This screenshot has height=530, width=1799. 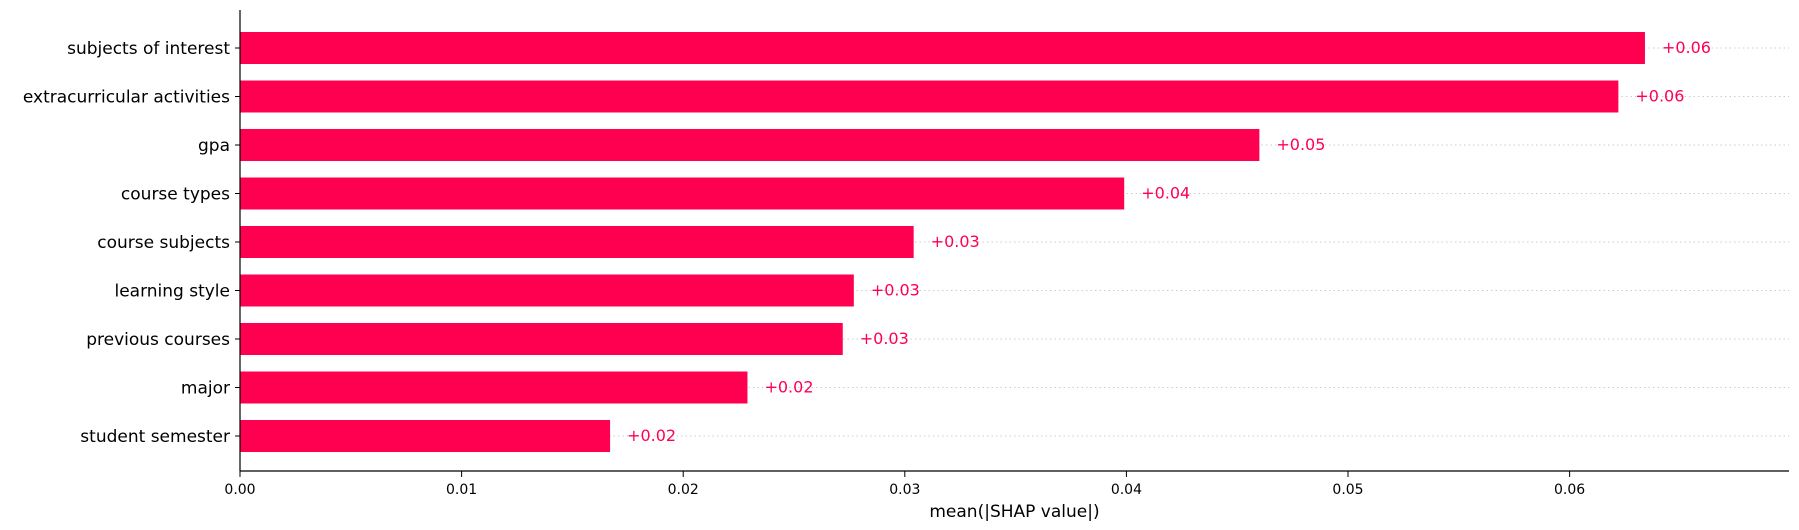 I want to click on category-label-extracurricular-activities: extracurricular activities, so click(x=126, y=98).